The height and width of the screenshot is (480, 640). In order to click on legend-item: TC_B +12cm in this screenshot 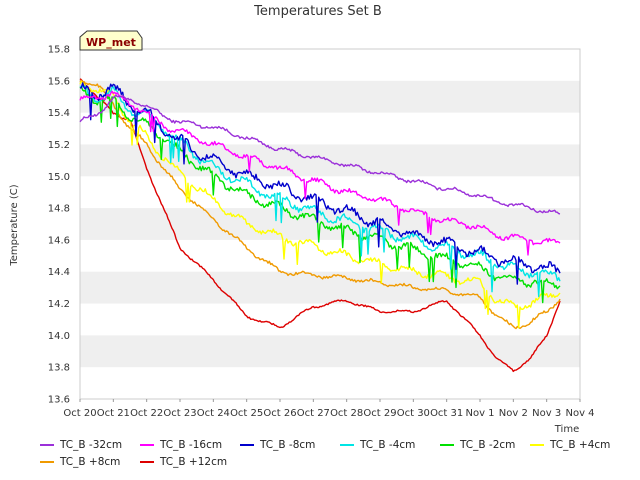, I will do `click(195, 462)`.